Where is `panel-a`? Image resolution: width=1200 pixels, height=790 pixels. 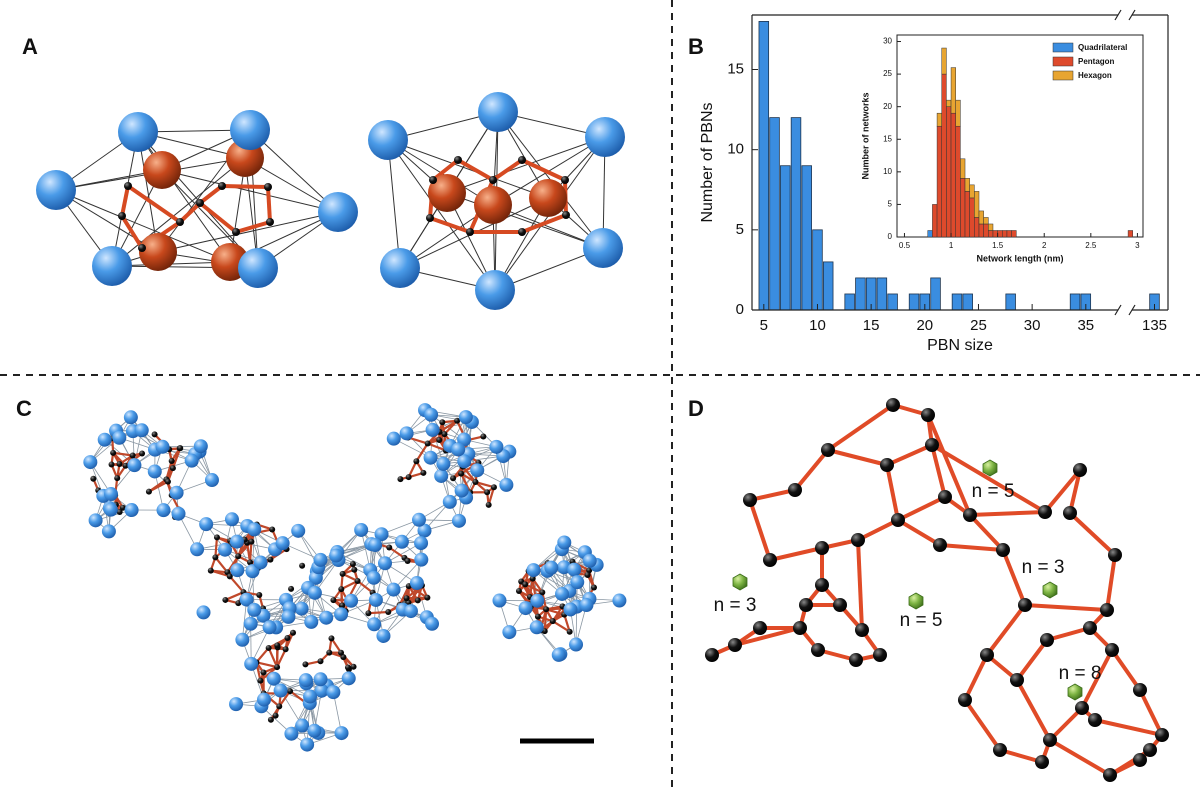
panel-a is located at coordinates (330, 201).